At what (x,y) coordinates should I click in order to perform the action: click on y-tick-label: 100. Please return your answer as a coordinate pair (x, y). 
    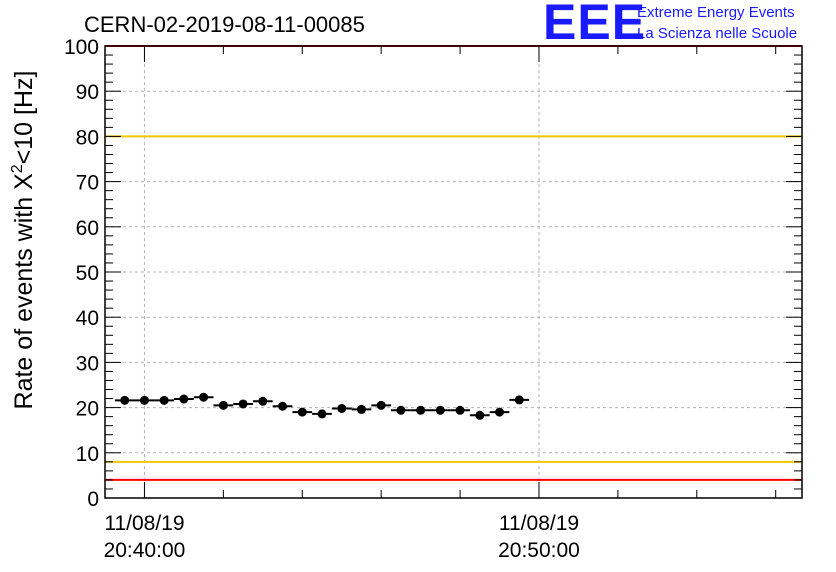
    Looking at the image, I should click on (81, 47).